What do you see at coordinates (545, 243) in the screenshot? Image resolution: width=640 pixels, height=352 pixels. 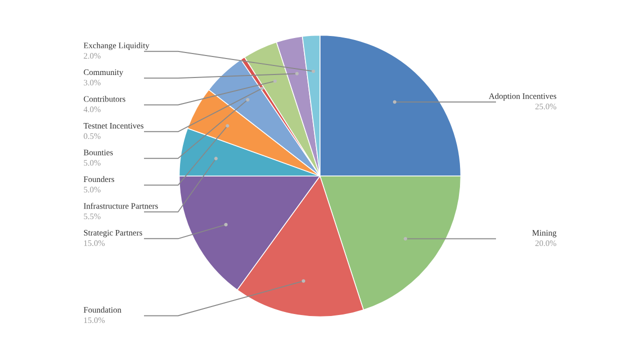 I see `data-label: 20.0%` at bounding box center [545, 243].